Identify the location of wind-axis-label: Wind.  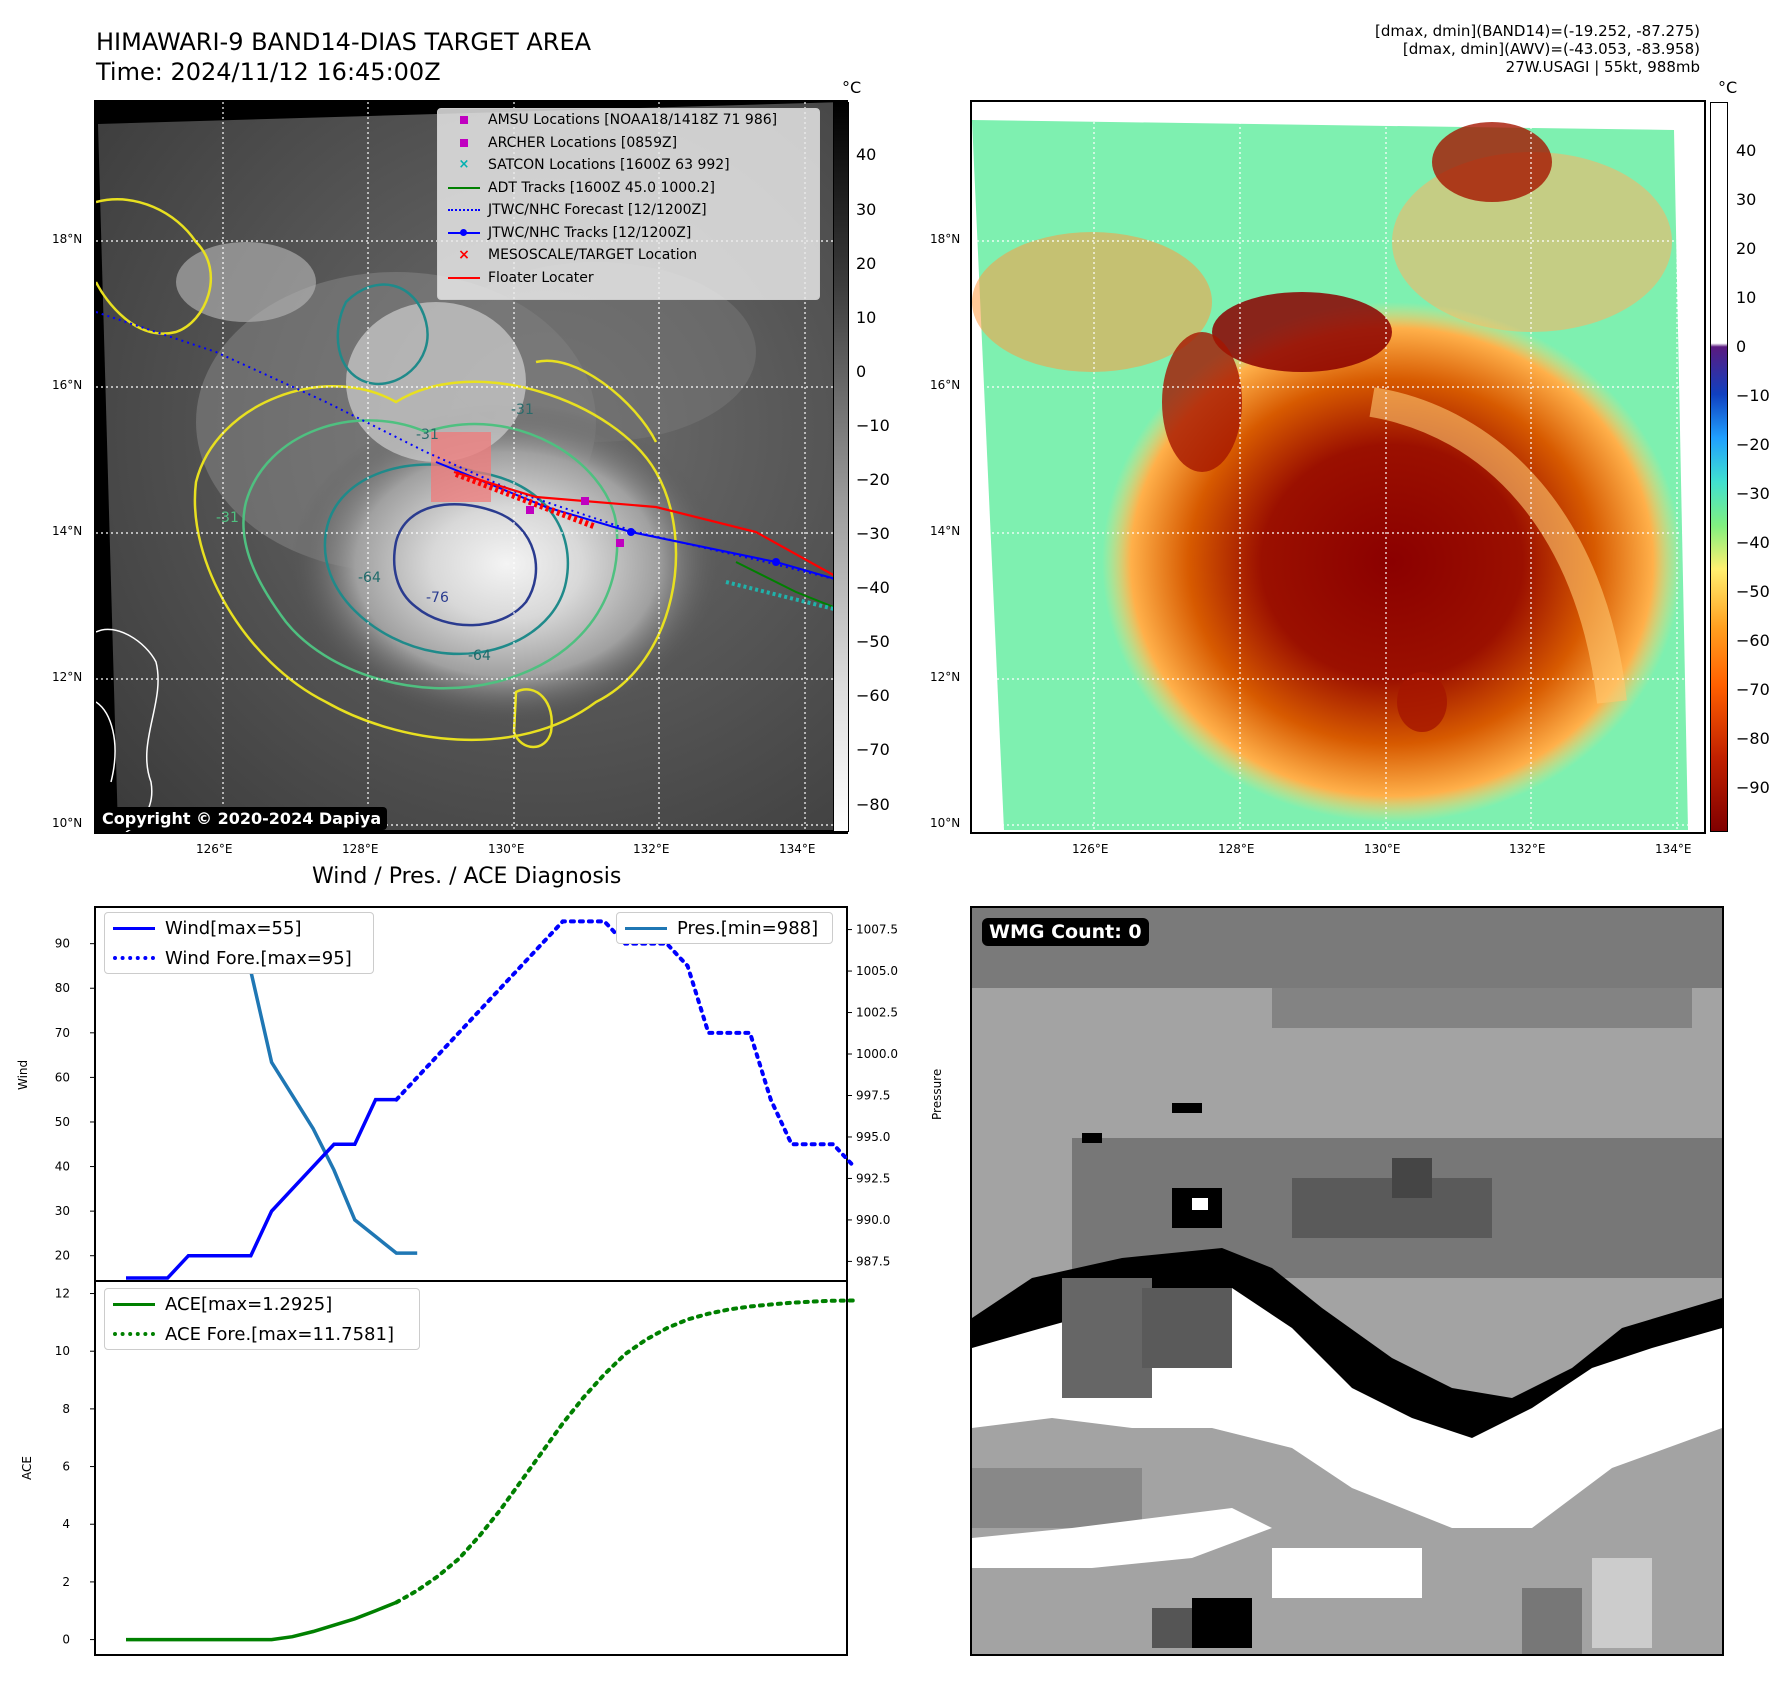
(23, 1074).